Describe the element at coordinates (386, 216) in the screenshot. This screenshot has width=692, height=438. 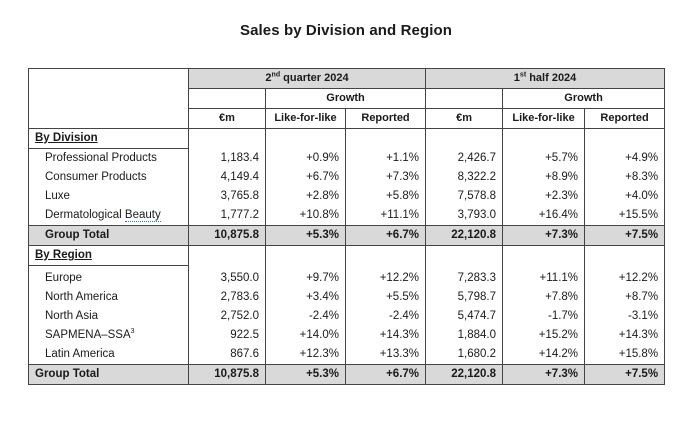
I see `q2-reported-cell: +11.1%` at that location.